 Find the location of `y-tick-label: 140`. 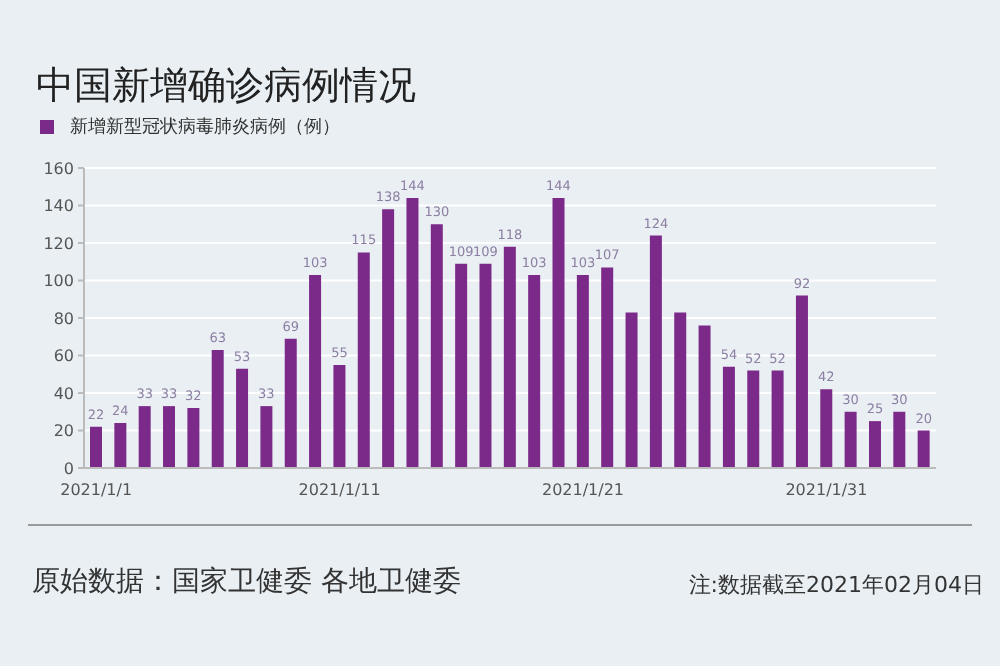

y-tick-label: 140 is located at coordinates (58, 206).